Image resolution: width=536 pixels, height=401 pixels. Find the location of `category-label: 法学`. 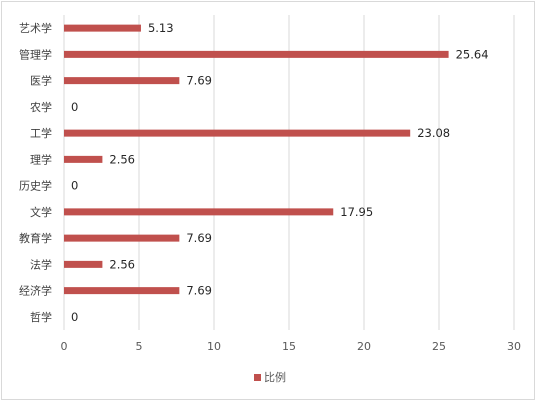

category-label: 法学 is located at coordinates (41, 264).